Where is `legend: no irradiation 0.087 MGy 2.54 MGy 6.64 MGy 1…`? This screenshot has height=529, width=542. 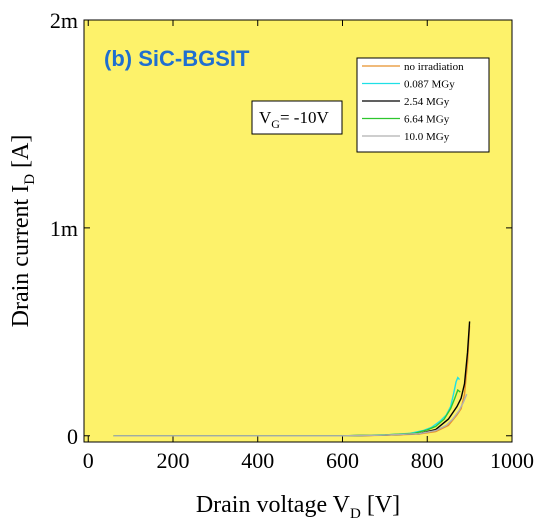 legend: no irradiation 0.087 MGy 2.54 MGy 6.64 MGy 1… is located at coordinates (423, 105).